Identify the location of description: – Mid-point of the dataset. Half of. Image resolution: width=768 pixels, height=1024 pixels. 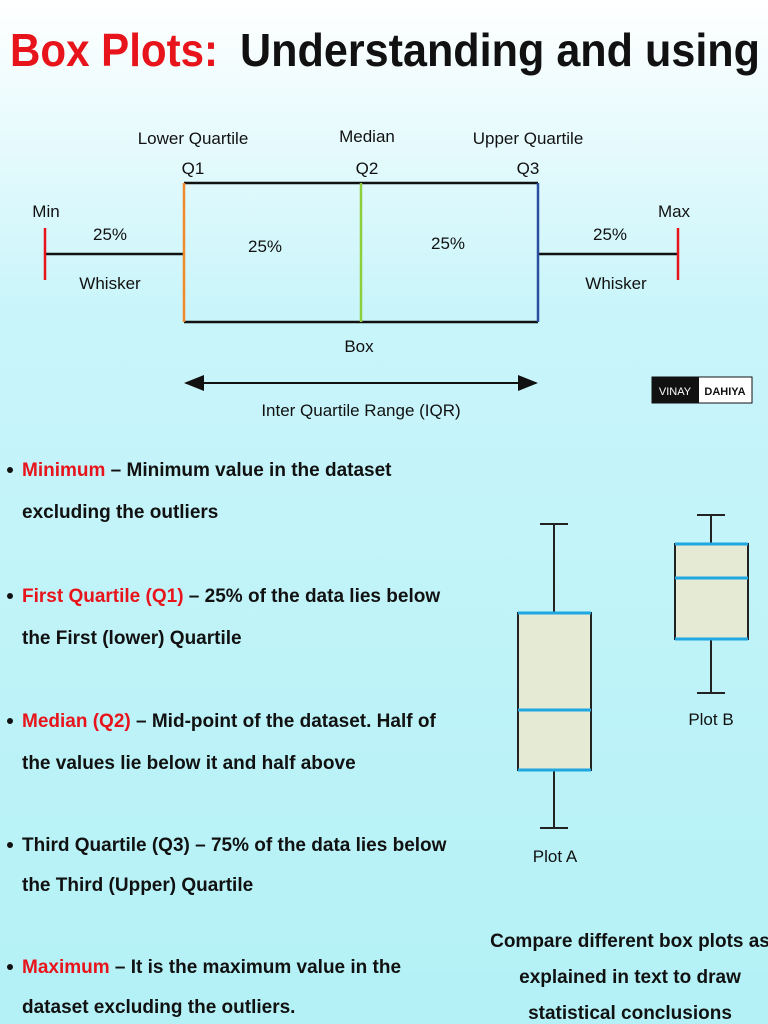
(284, 721).